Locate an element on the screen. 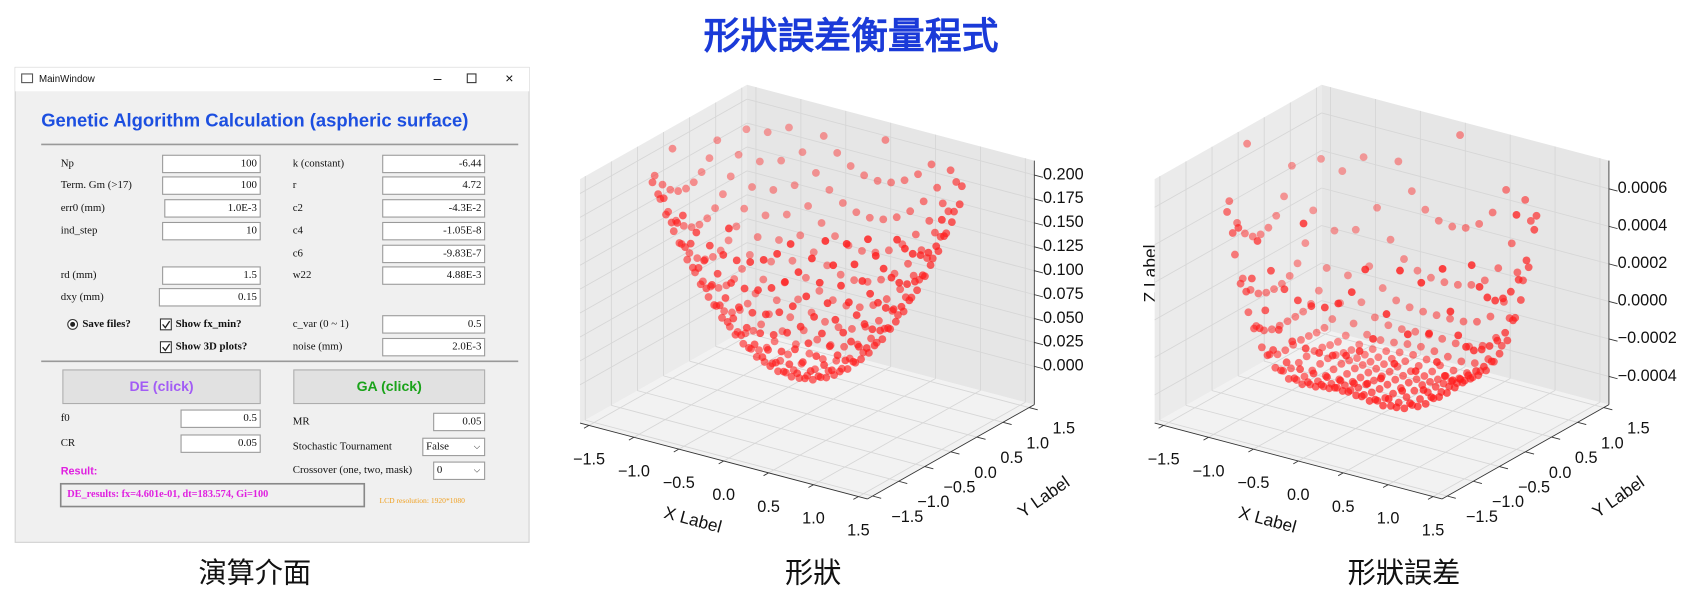 This screenshot has height=600, width=1700. maximize-button is located at coordinates (471, 78).